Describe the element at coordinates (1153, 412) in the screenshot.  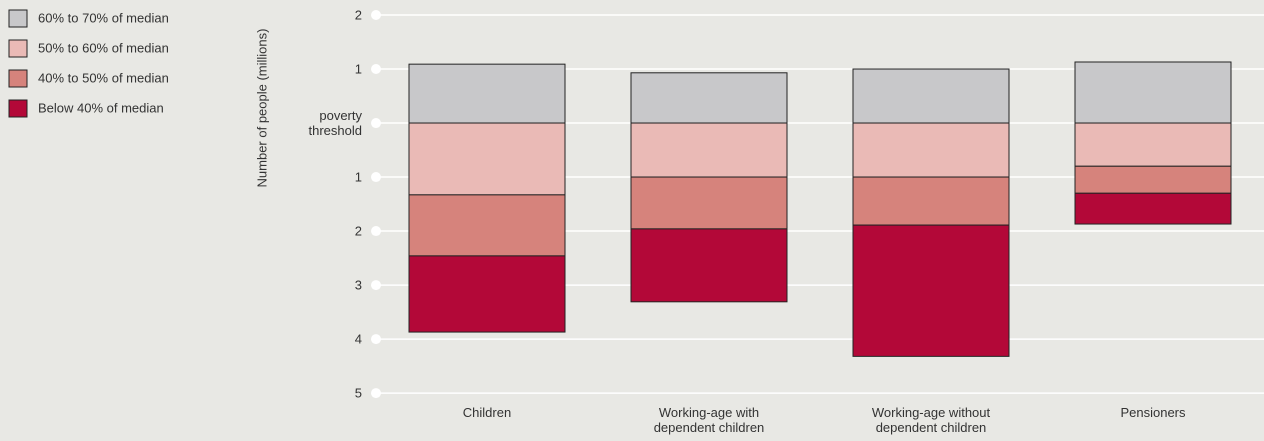
I see `x-tick-label: Pensioners` at that location.